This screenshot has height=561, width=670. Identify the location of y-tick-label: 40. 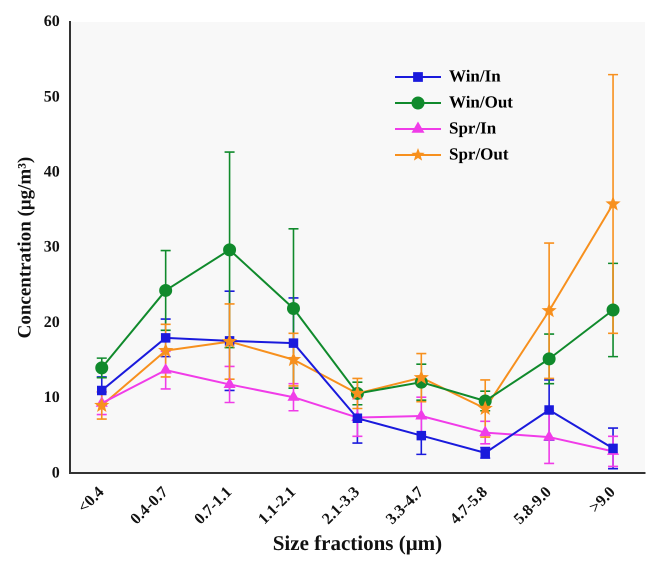
(52, 172).